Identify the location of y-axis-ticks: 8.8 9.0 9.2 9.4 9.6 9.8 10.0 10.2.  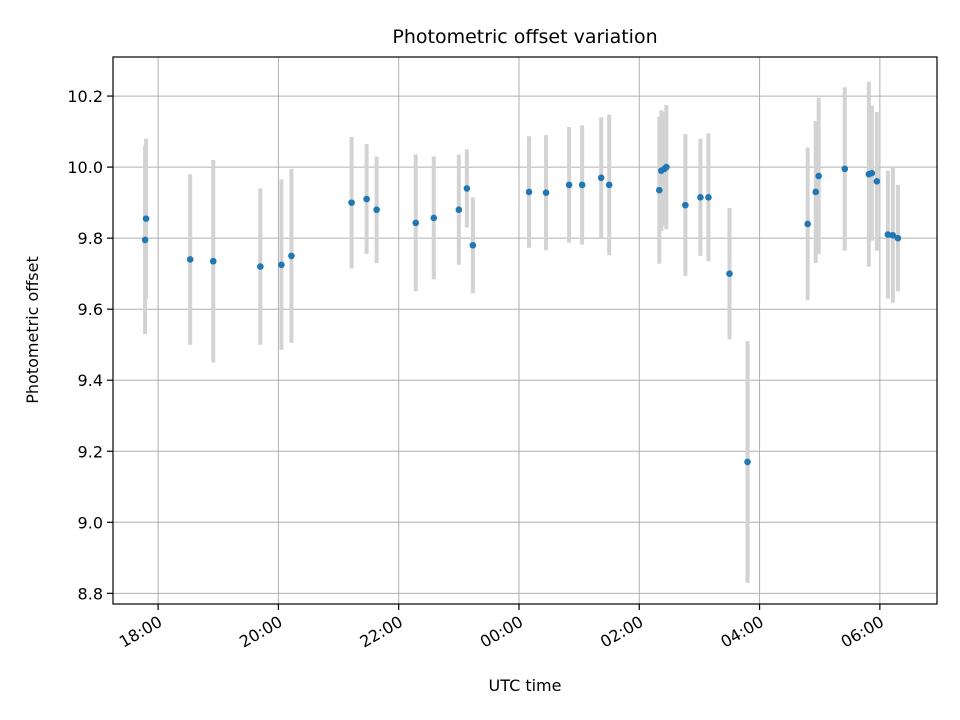
(90, 345).